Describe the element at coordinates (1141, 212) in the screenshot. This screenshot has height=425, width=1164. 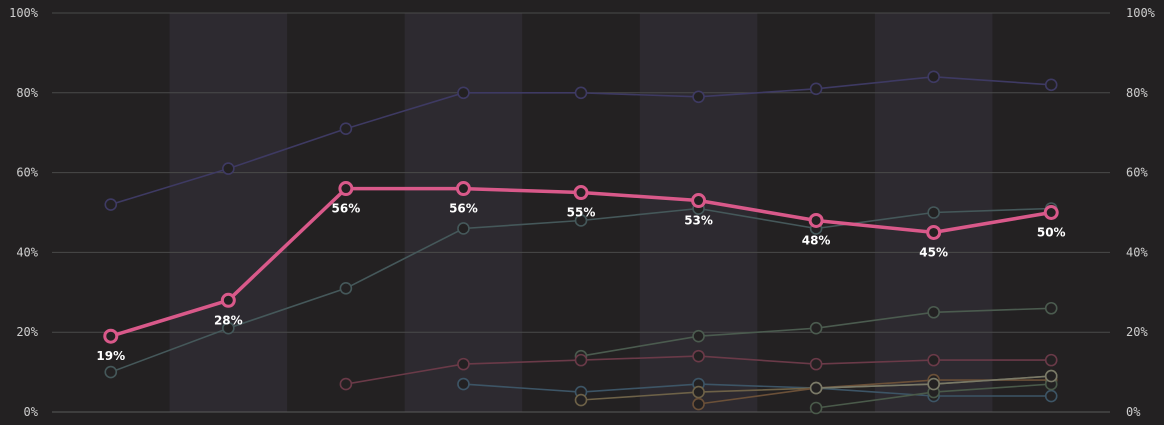
I see `y-axis-right: 0% 20% 40% 60% 80% 100%` at that location.